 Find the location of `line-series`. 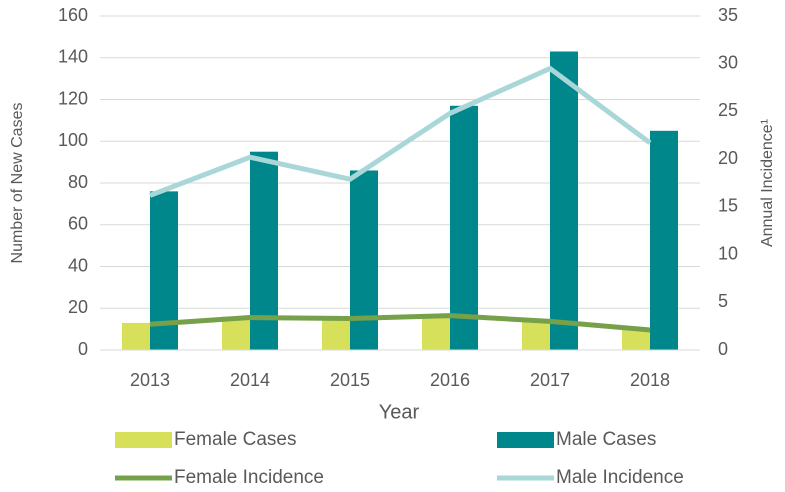

line-series is located at coordinates (400, 323).